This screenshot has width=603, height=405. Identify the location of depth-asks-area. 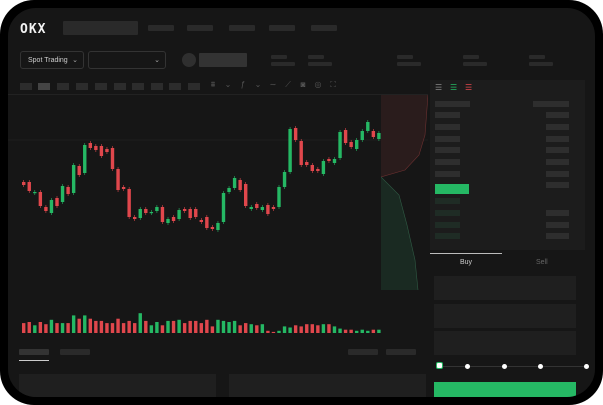
(404, 136).